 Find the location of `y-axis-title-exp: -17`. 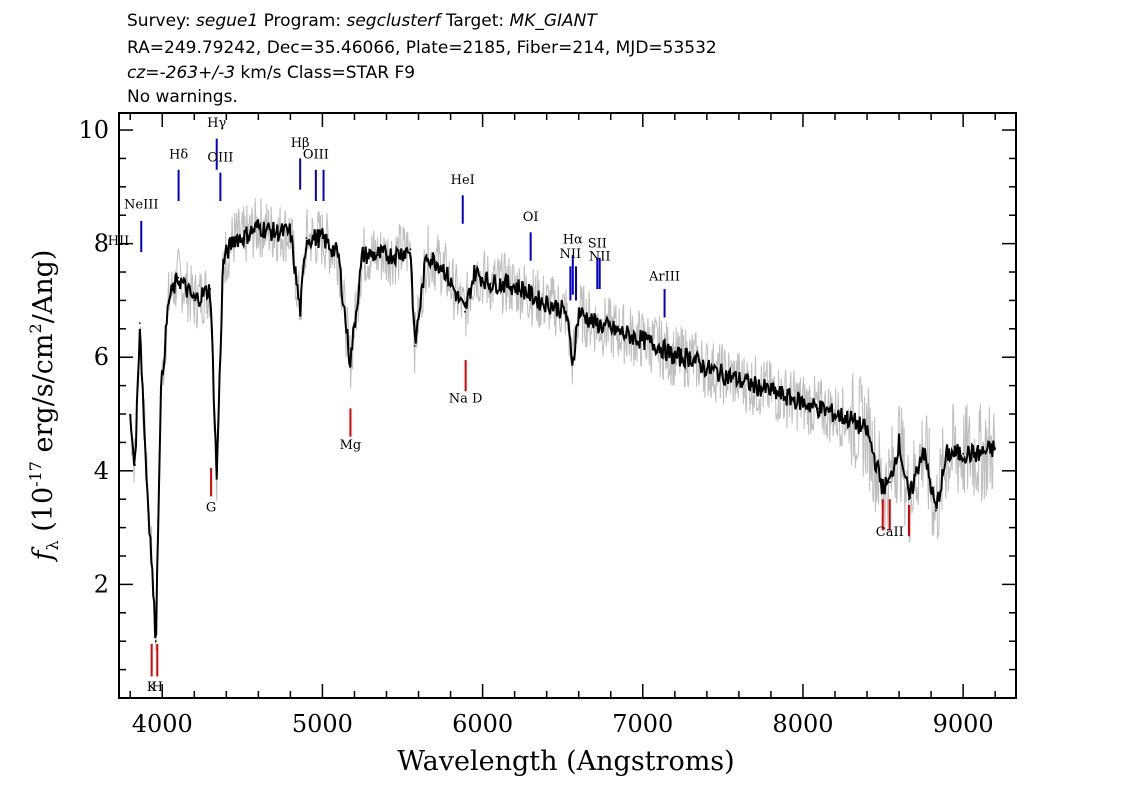

y-axis-title-exp: -17 is located at coordinates (35, 474).